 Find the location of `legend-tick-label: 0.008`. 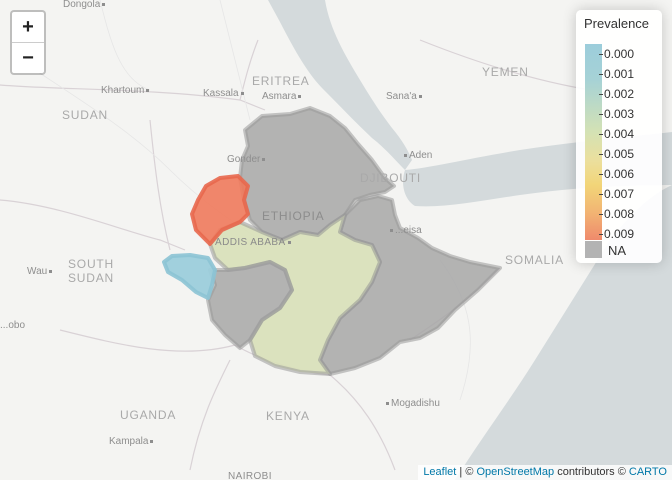

legend-tick-label: 0.008 is located at coordinates (619, 214).